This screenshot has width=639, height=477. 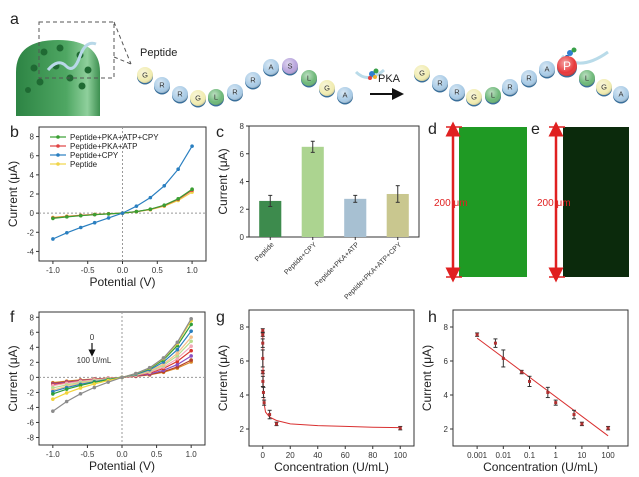 I want to click on zoom-line, so click(x=122, y=43).